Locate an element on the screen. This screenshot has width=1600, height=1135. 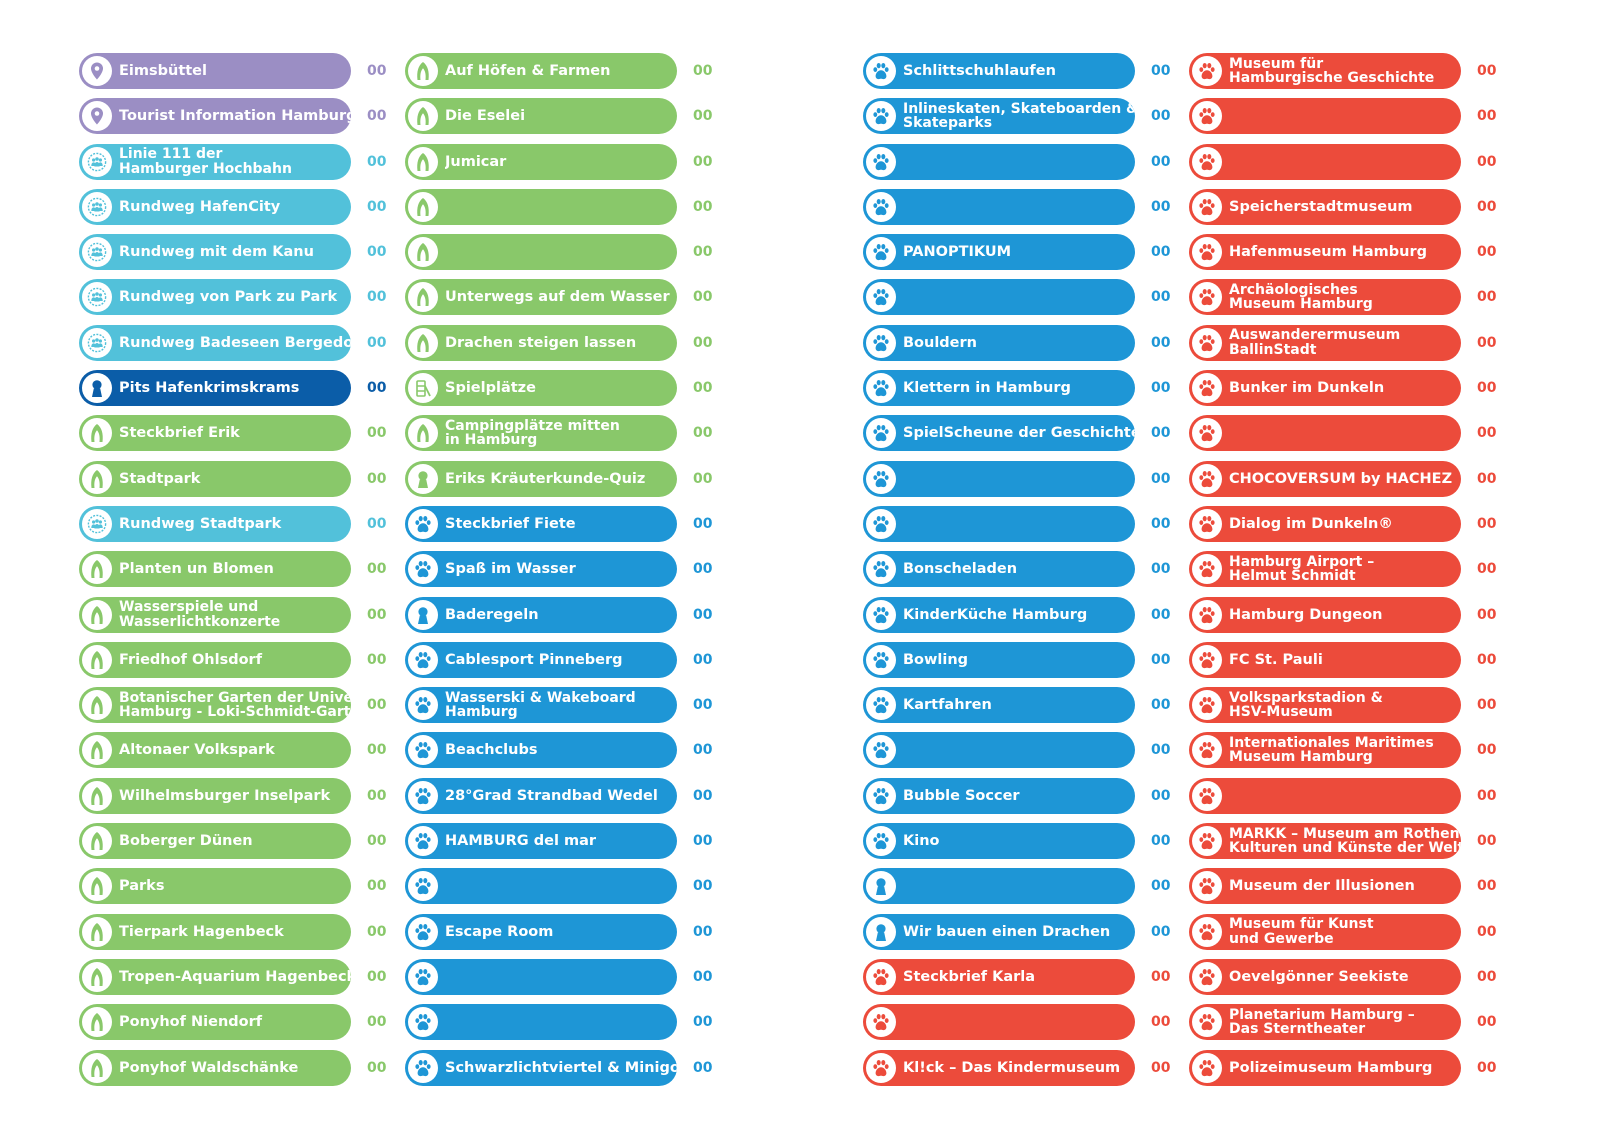
entry-pill: Planten un Blomen is located at coordinates (215, 569).